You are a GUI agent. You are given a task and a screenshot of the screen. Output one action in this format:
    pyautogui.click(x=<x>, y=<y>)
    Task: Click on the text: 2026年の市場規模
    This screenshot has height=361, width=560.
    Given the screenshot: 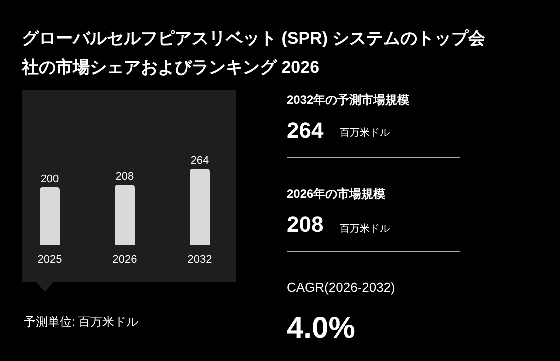 What is the action you would take?
    pyautogui.click(x=336, y=194)
    